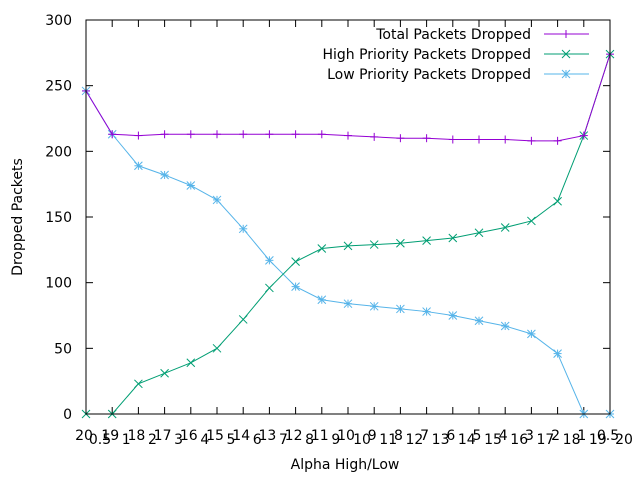 The height and width of the screenshot is (480, 640). Describe the element at coordinates (63, 349) in the screenshot. I see `y-tick-label: 50` at that location.